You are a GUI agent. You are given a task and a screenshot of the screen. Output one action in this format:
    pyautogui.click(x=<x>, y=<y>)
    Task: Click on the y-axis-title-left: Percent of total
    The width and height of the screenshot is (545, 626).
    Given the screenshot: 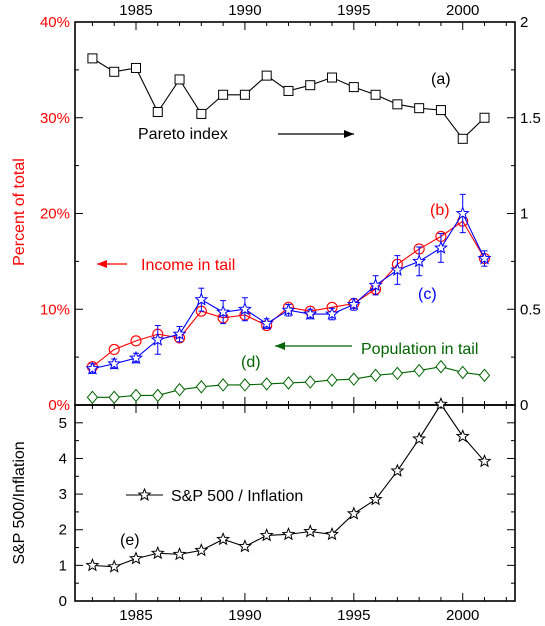 What is the action you would take?
    pyautogui.click(x=19, y=212)
    